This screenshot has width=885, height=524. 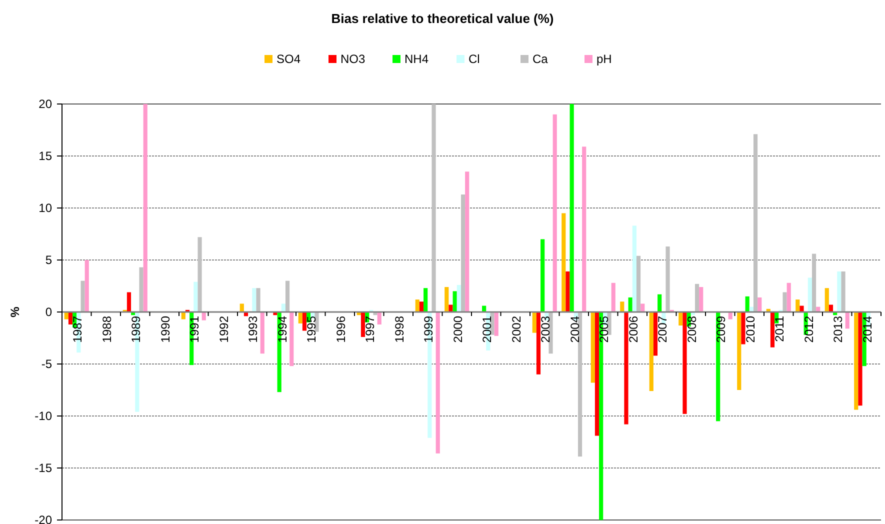 I want to click on x-tick-label: 2005, so click(x=604, y=329).